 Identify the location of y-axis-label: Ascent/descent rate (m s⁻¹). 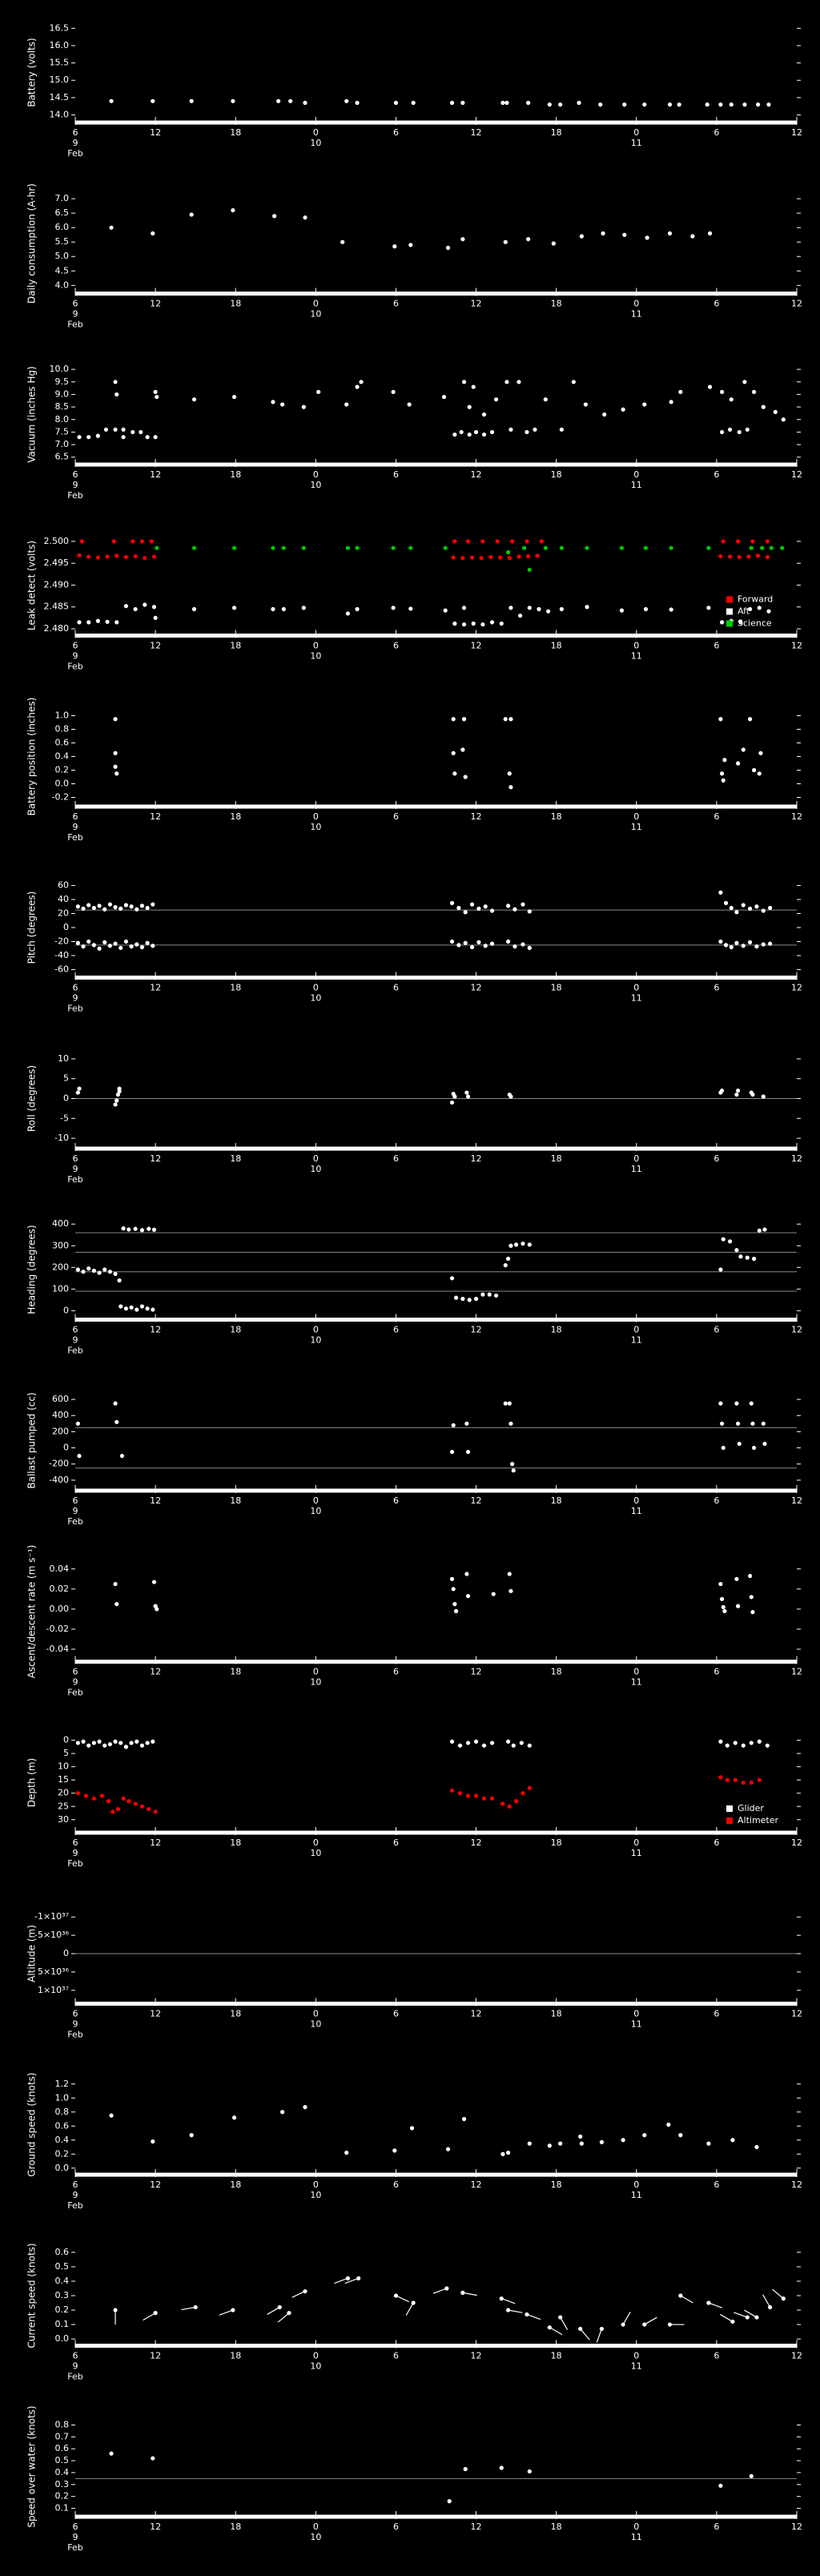
(32, 1612).